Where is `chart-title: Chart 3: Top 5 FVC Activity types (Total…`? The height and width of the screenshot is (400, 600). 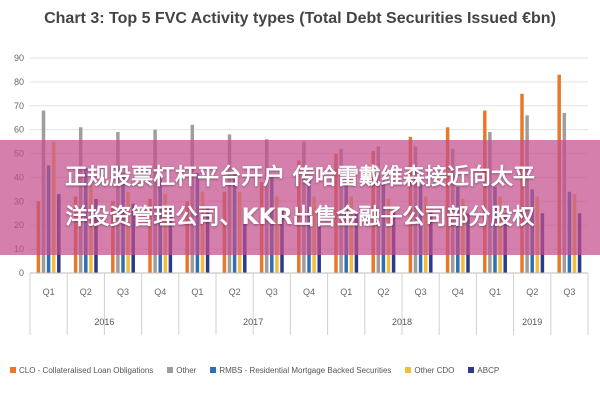 chart-title: Chart 3: Top 5 FVC Activity types (Total… is located at coordinates (300, 18).